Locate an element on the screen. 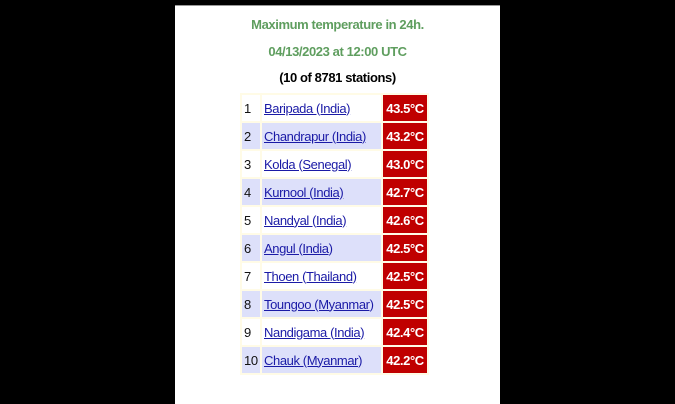 The height and width of the screenshot is (404, 675). station-link: Nandigama (India) is located at coordinates (314, 332).